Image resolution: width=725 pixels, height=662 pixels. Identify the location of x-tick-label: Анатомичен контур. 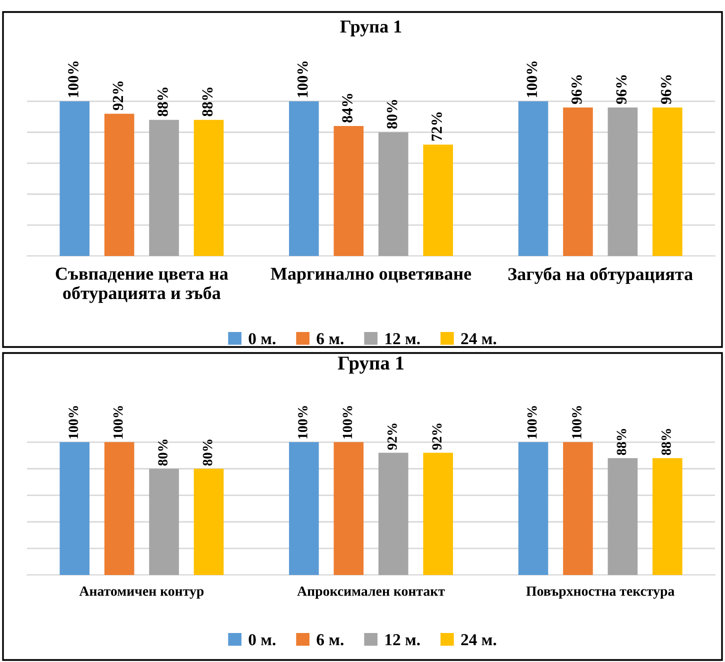
(141, 592).